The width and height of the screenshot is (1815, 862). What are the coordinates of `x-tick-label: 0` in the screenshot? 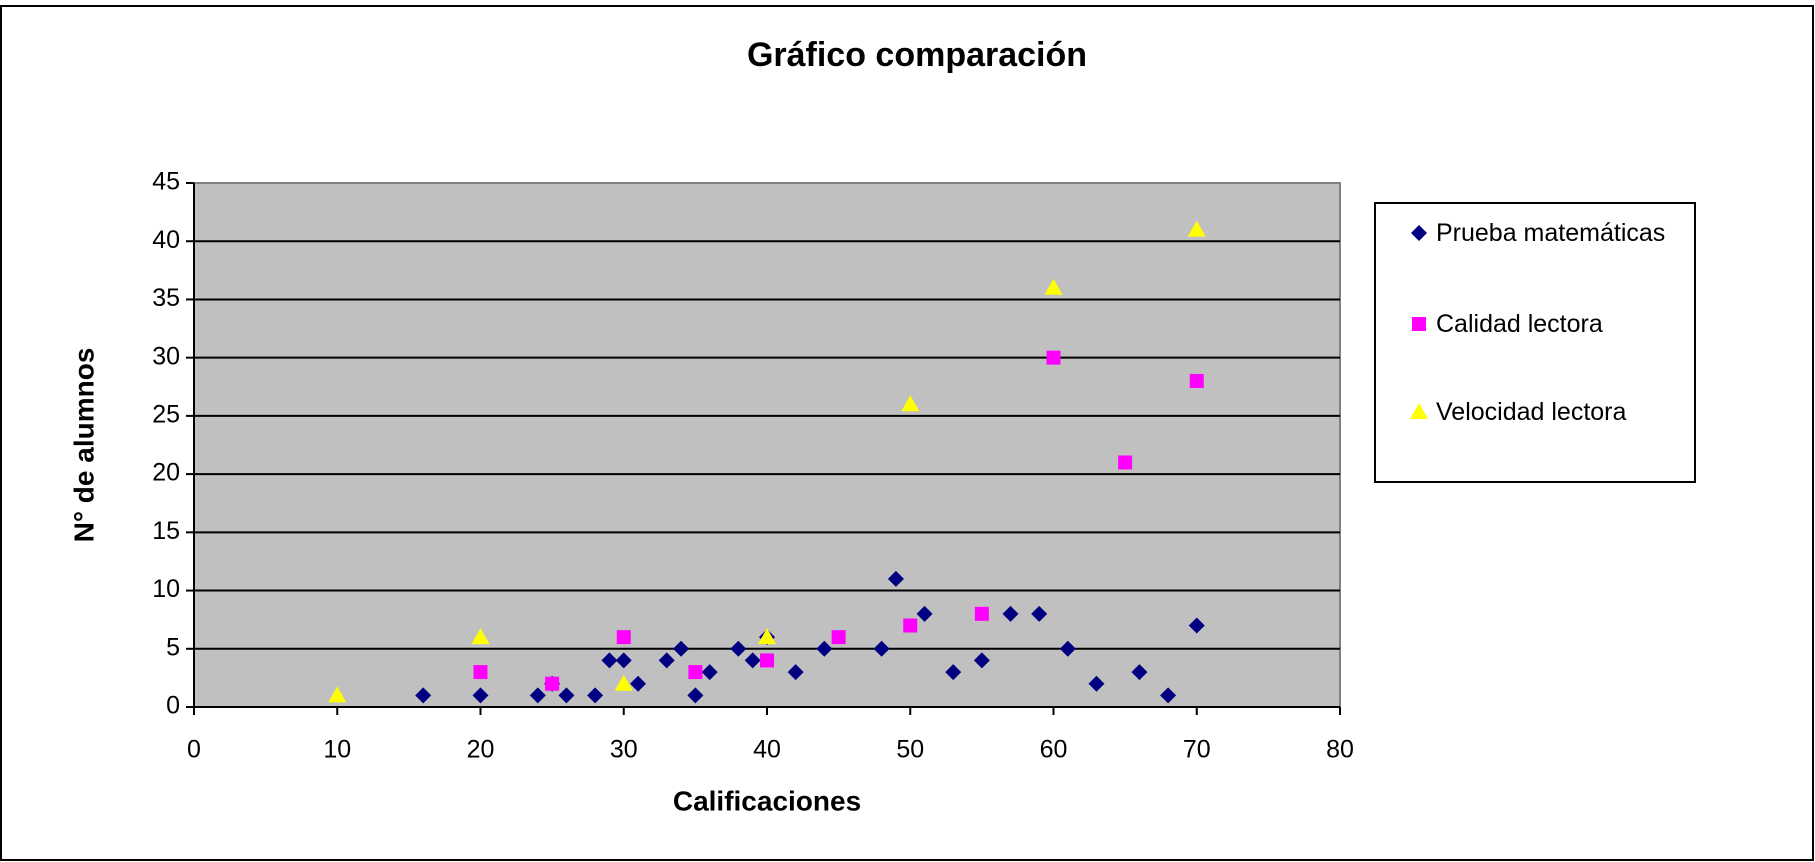 It's located at (194, 750).